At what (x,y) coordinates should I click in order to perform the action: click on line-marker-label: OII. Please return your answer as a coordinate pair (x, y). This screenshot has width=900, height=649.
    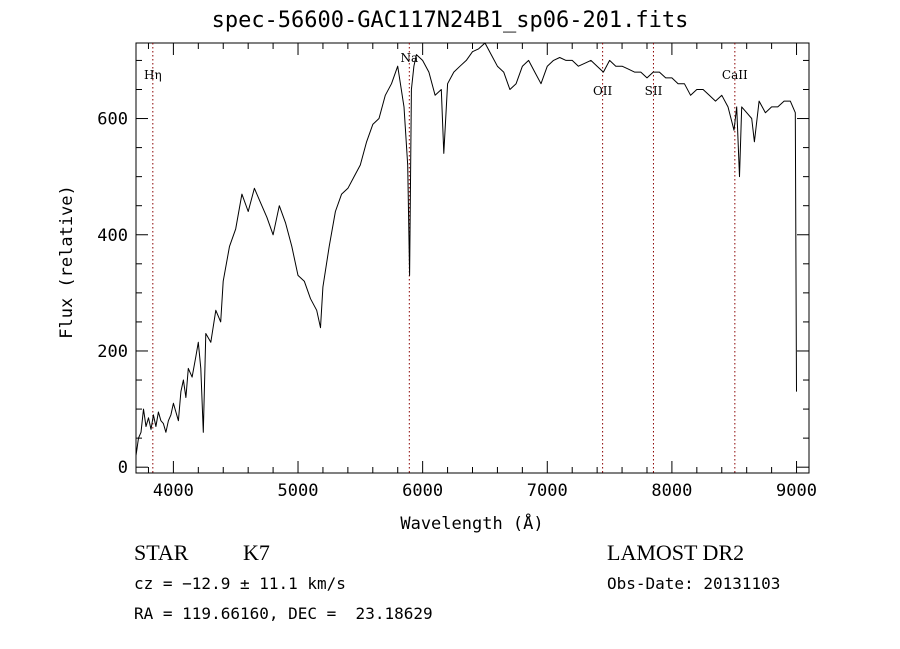
    Looking at the image, I should click on (603, 91).